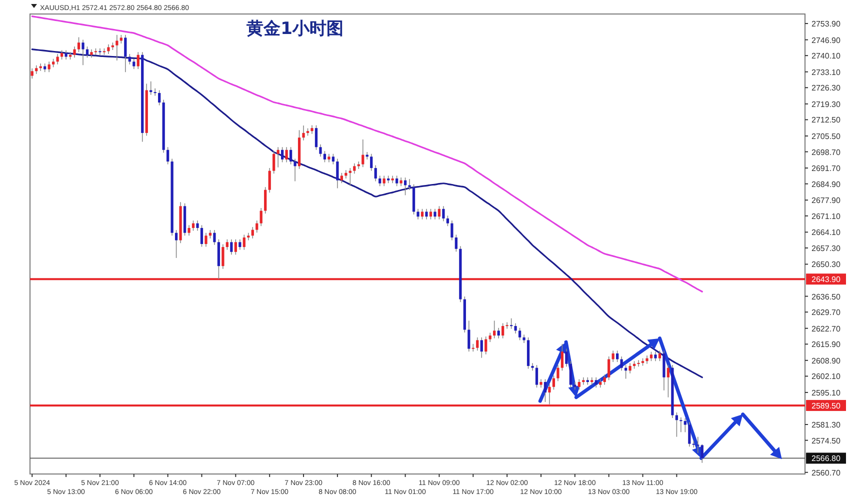 This screenshot has height=500, width=850. I want to click on ref-line-label: 2566.80, so click(827, 459).